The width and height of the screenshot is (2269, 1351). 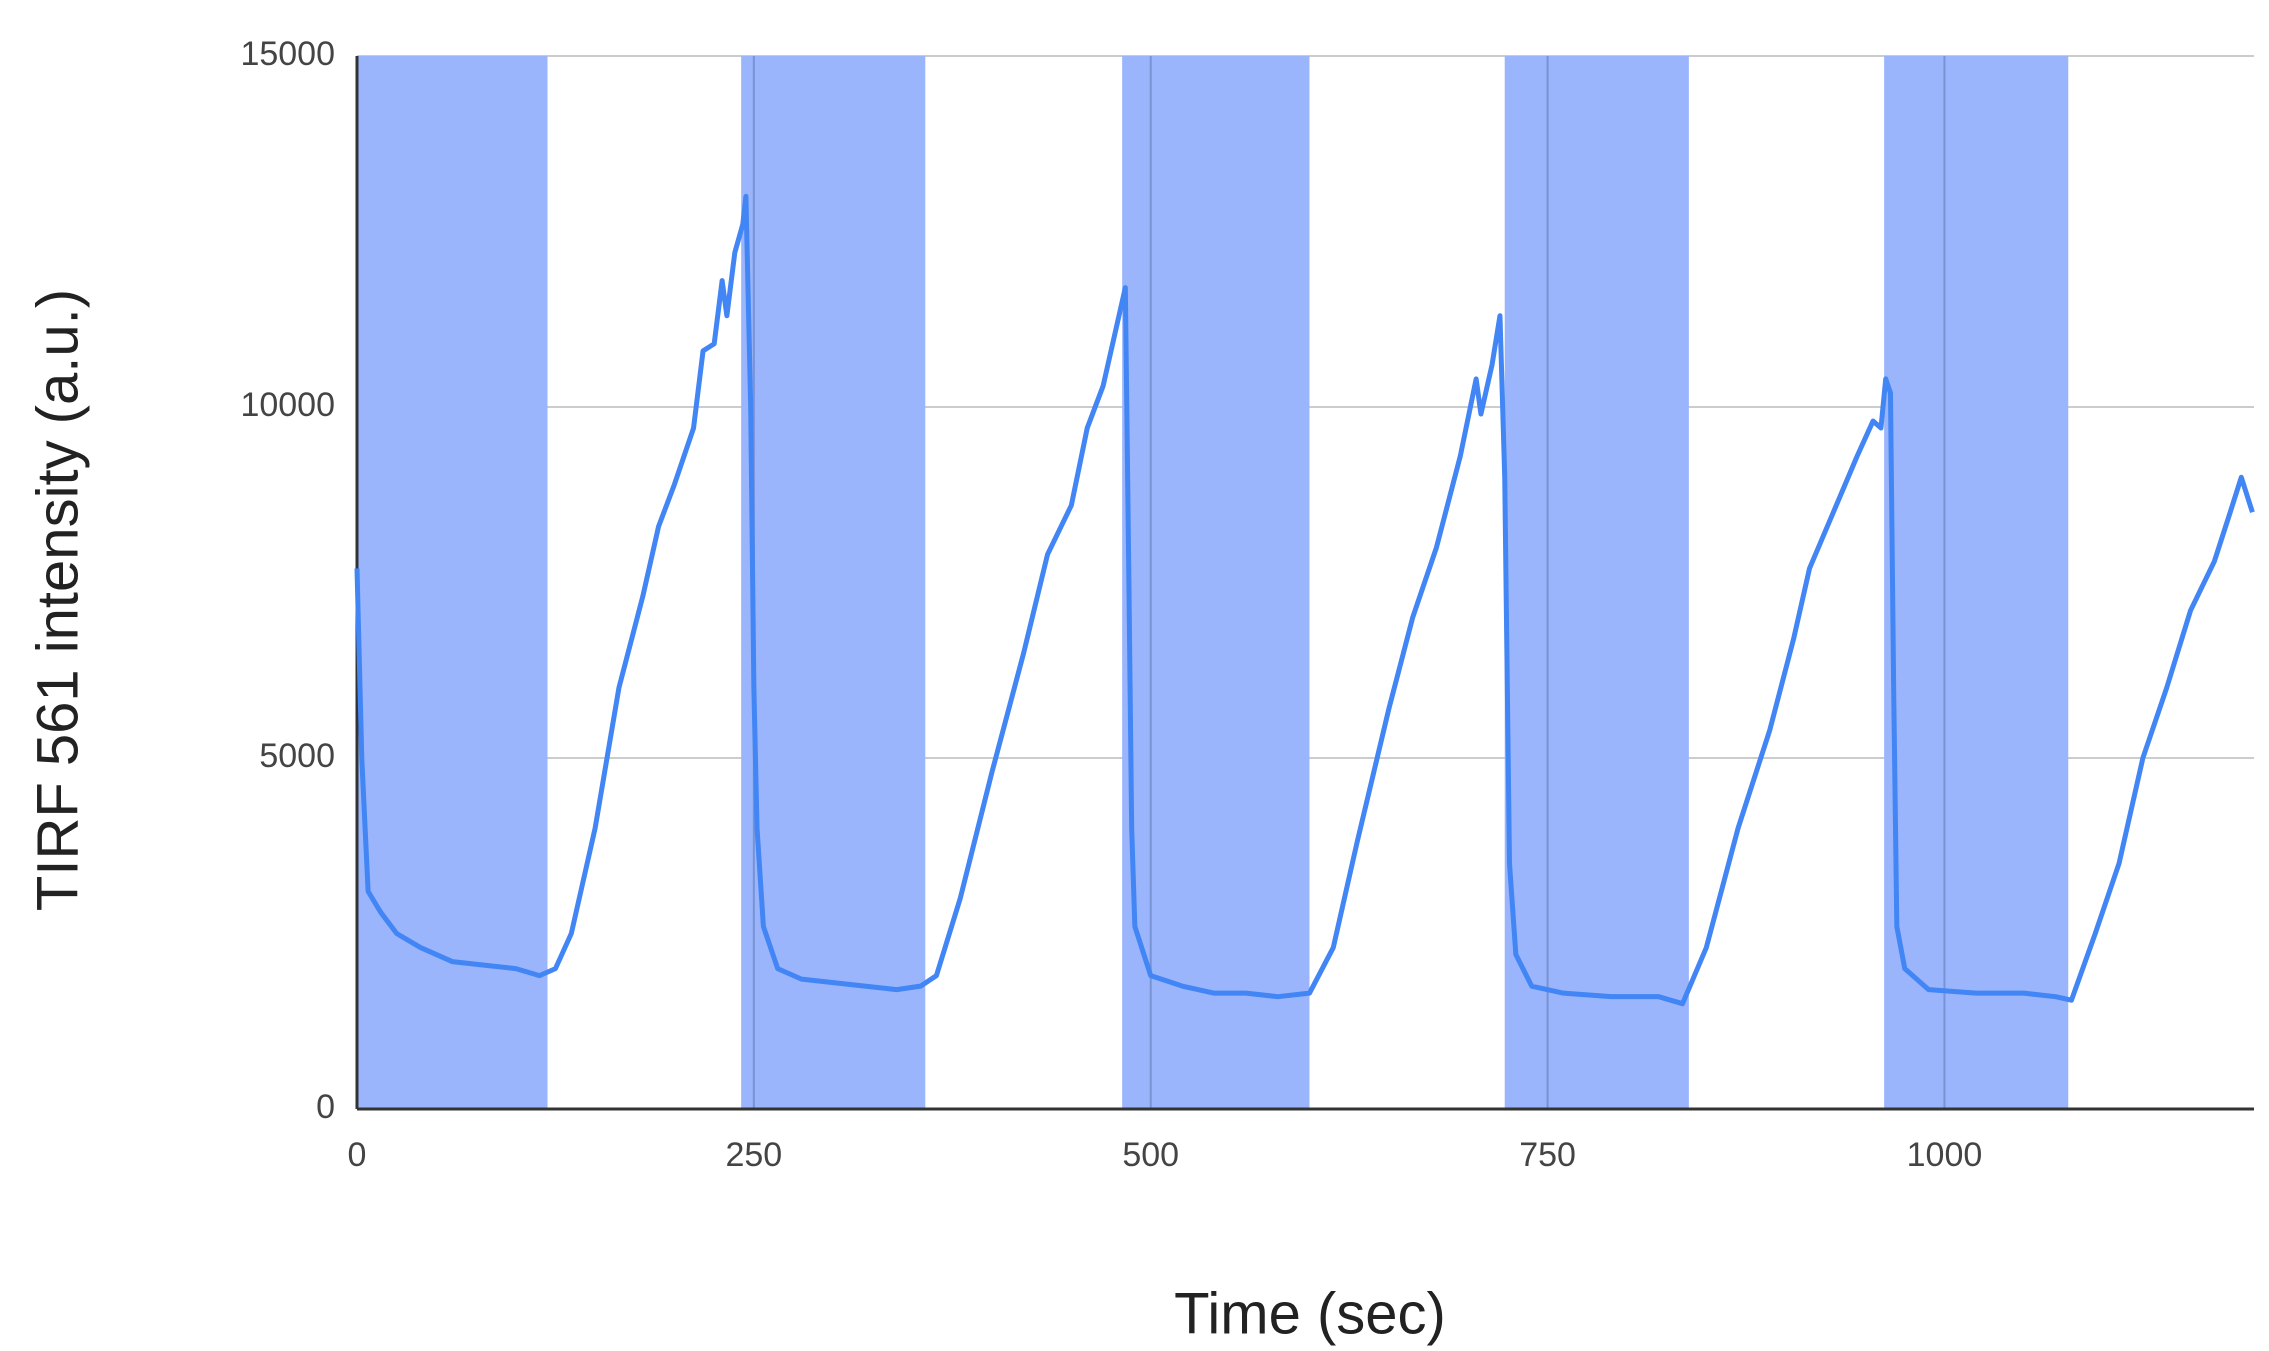 What do you see at coordinates (753, 1155) in the screenshot?
I see `x-tick-label: 250` at bounding box center [753, 1155].